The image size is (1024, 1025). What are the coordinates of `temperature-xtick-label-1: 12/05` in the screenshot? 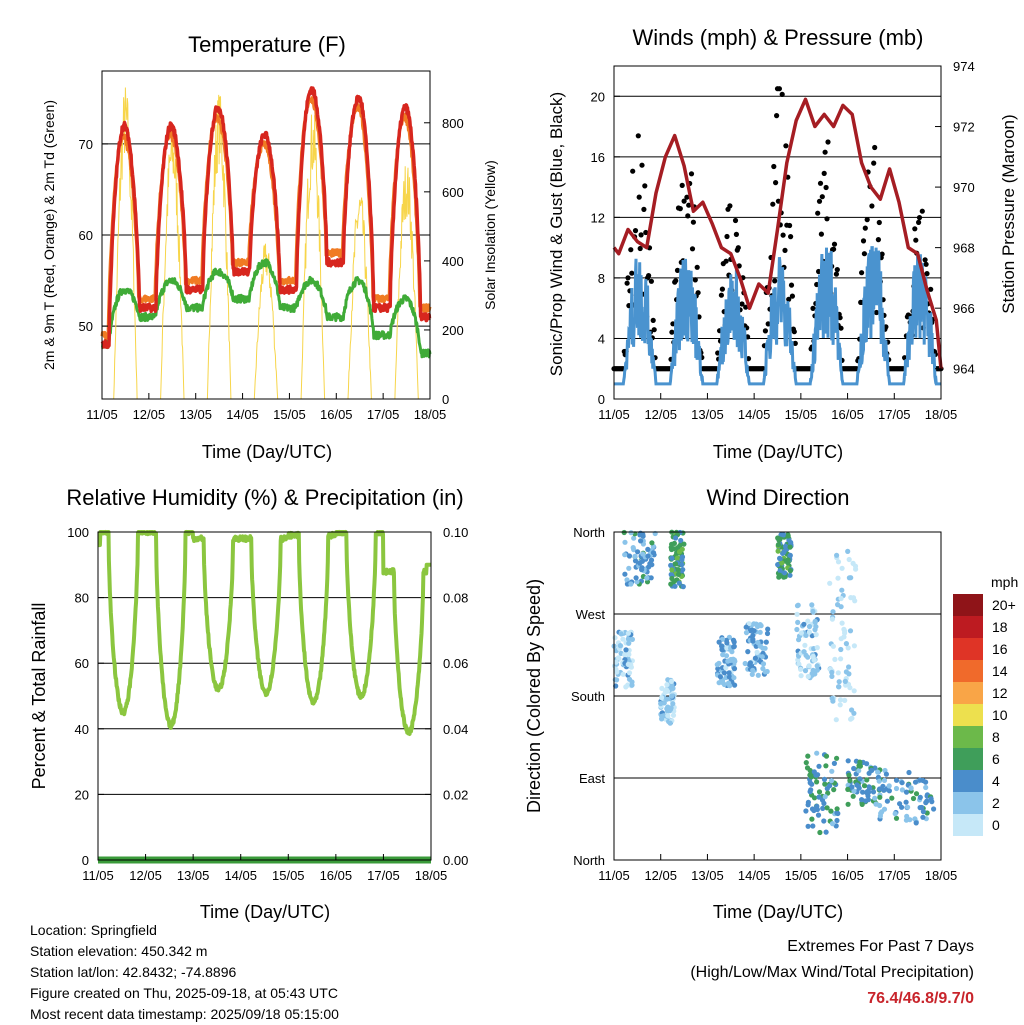 It's located at (149, 414).